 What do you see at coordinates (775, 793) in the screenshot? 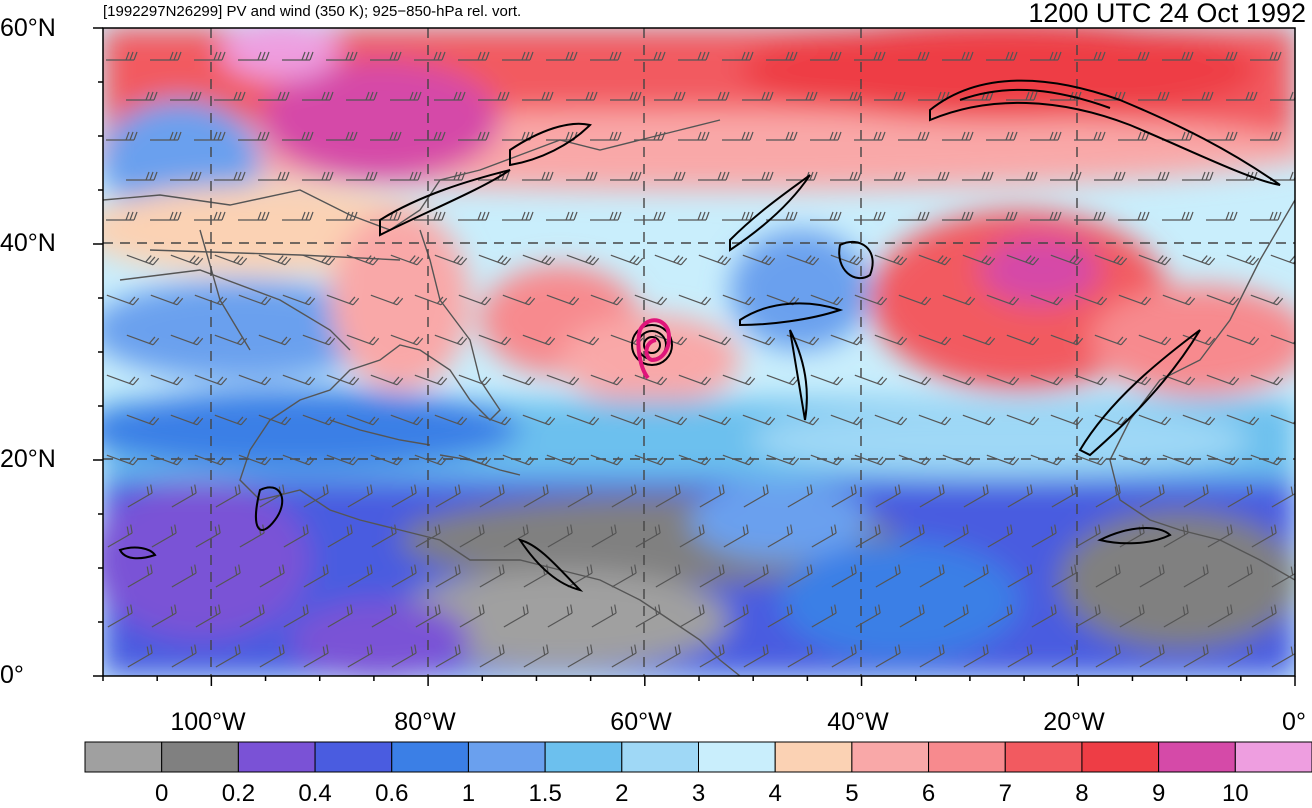
I see `colorbar-label: 4` at bounding box center [775, 793].